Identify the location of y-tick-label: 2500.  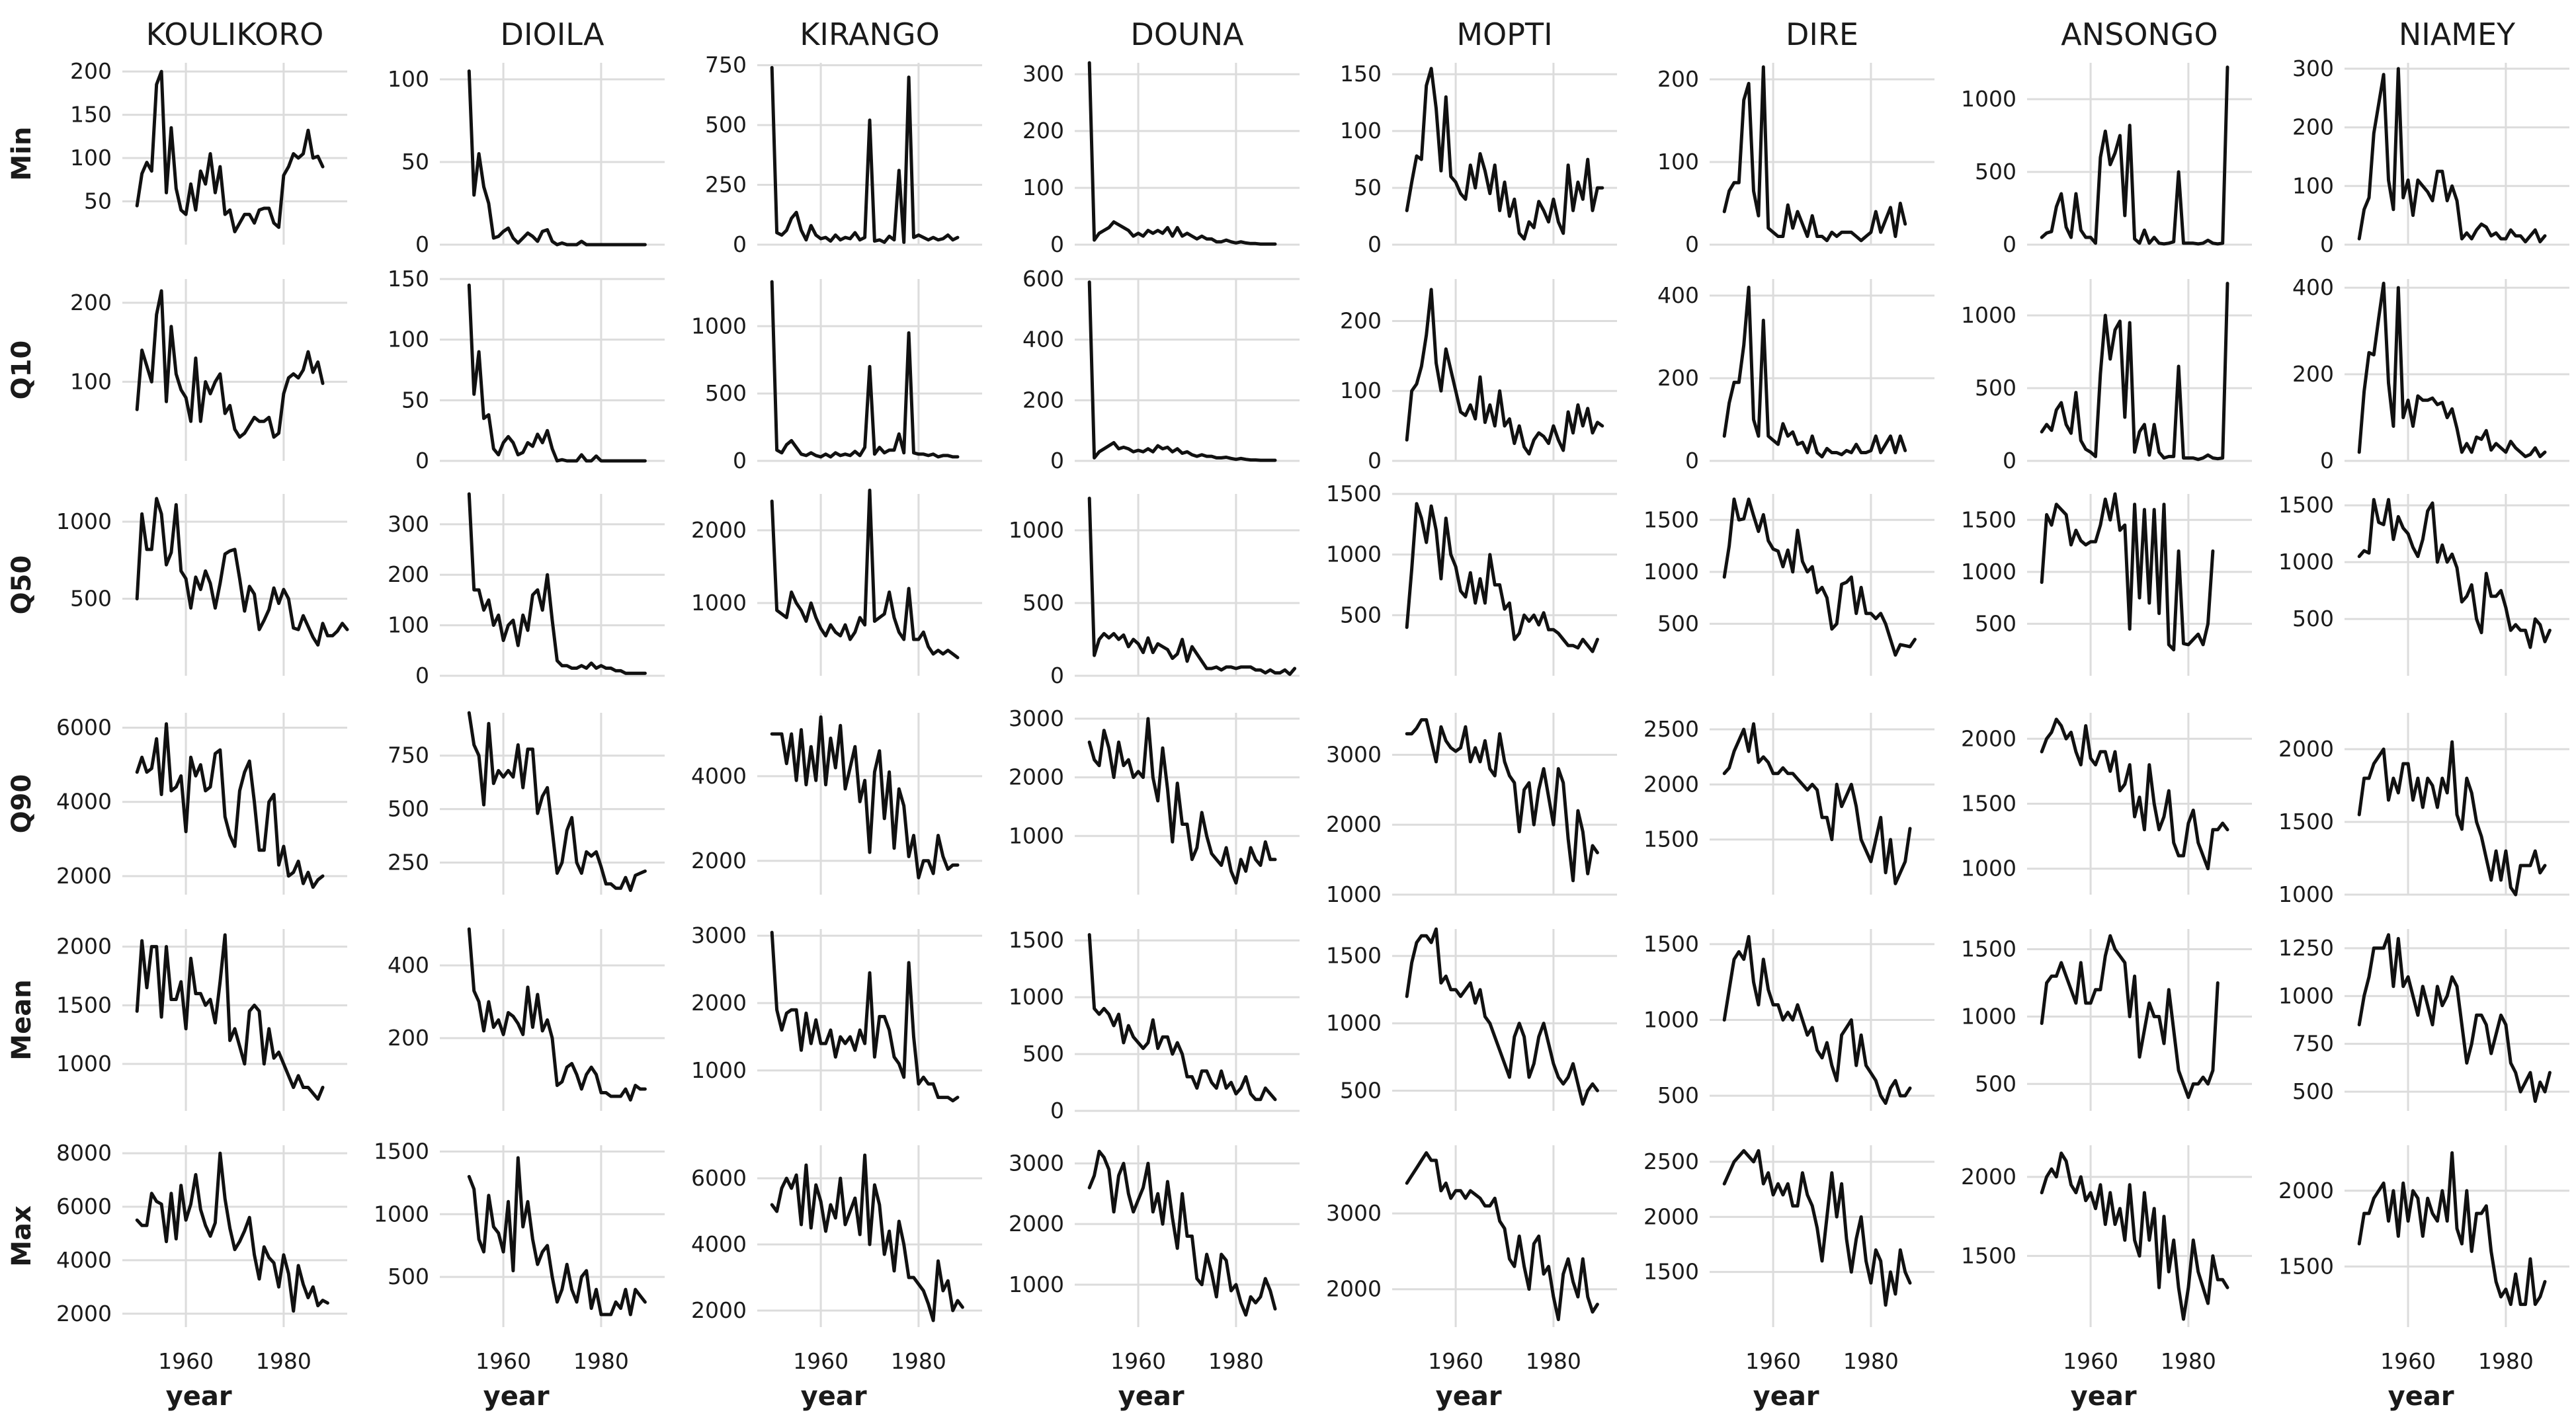
(1671, 1162).